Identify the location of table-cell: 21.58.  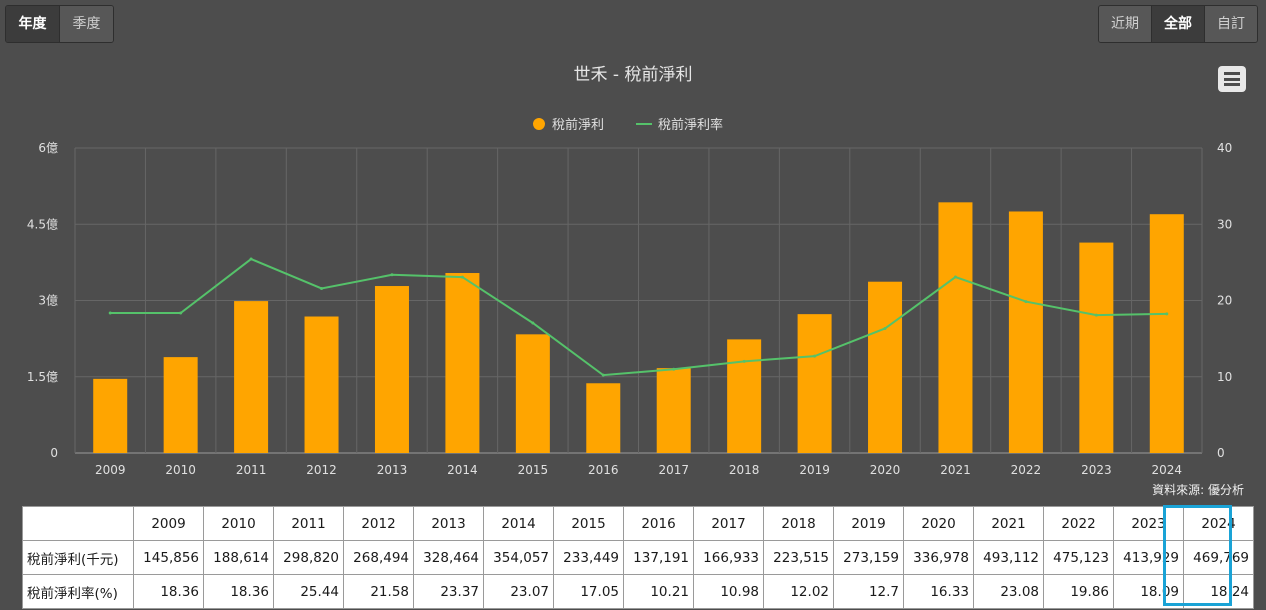
(378, 591).